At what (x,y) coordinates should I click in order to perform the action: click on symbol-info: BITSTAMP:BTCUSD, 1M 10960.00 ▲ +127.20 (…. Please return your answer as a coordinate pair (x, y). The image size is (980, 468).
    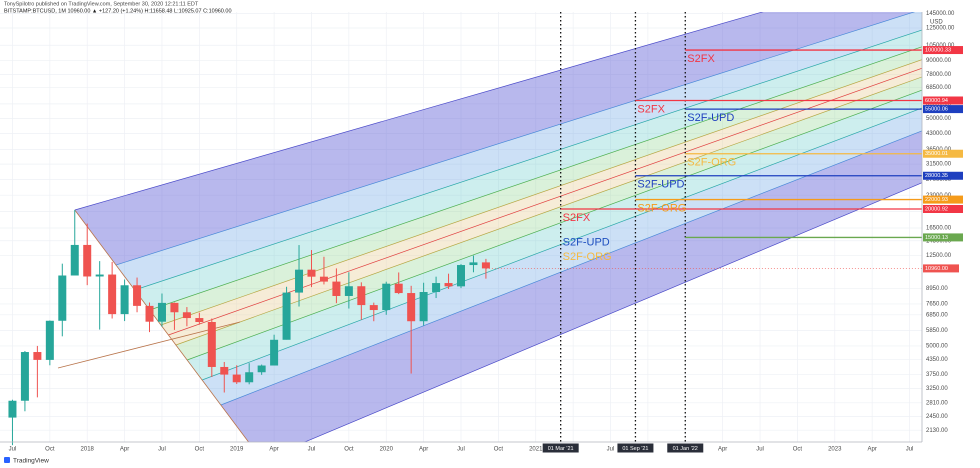
    Looking at the image, I should click on (118, 11).